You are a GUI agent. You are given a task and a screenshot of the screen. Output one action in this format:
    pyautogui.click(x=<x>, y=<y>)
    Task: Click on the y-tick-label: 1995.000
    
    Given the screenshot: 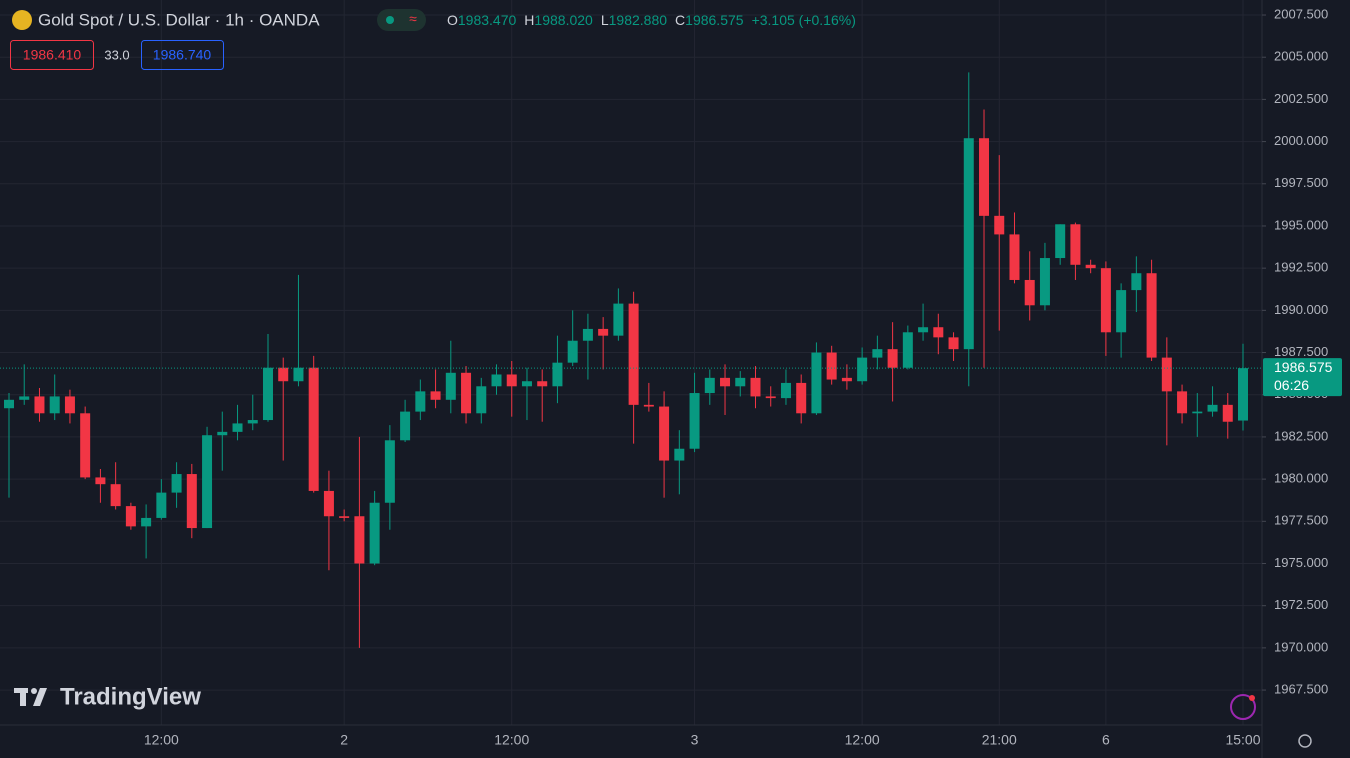 What is the action you would take?
    pyautogui.click(x=1301, y=224)
    